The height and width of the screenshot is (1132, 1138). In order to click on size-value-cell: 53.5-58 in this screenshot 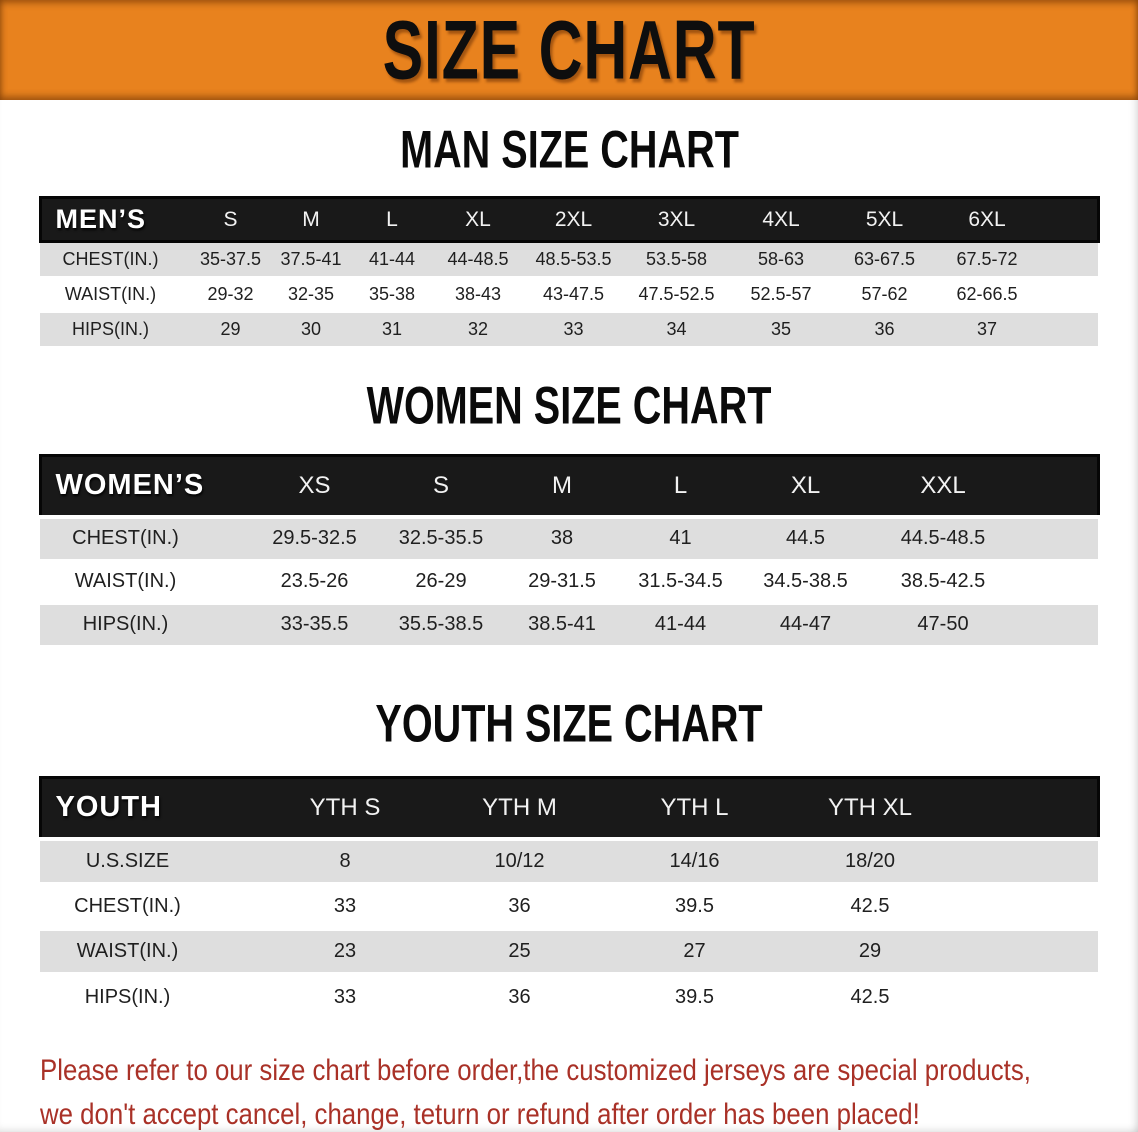, I will do `click(676, 259)`.